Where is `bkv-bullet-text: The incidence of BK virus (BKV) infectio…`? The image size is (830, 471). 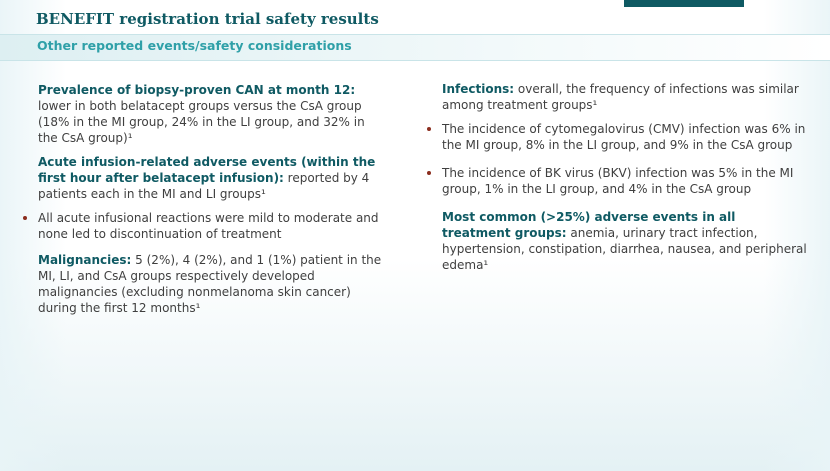
bkv-bullet-text: The incidence of BK virus (BKV) infectio… is located at coordinates (618, 181).